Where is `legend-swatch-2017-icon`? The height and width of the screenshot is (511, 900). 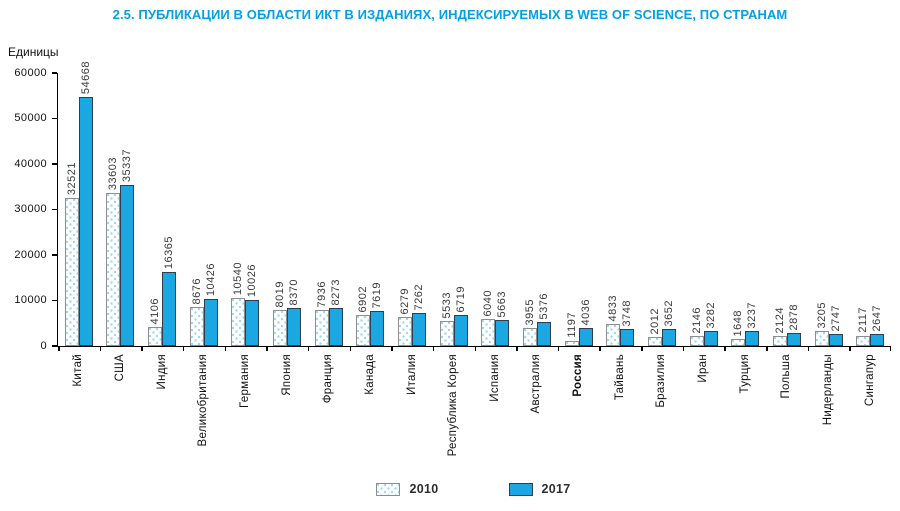
legend-swatch-2017-icon is located at coordinates (520, 489).